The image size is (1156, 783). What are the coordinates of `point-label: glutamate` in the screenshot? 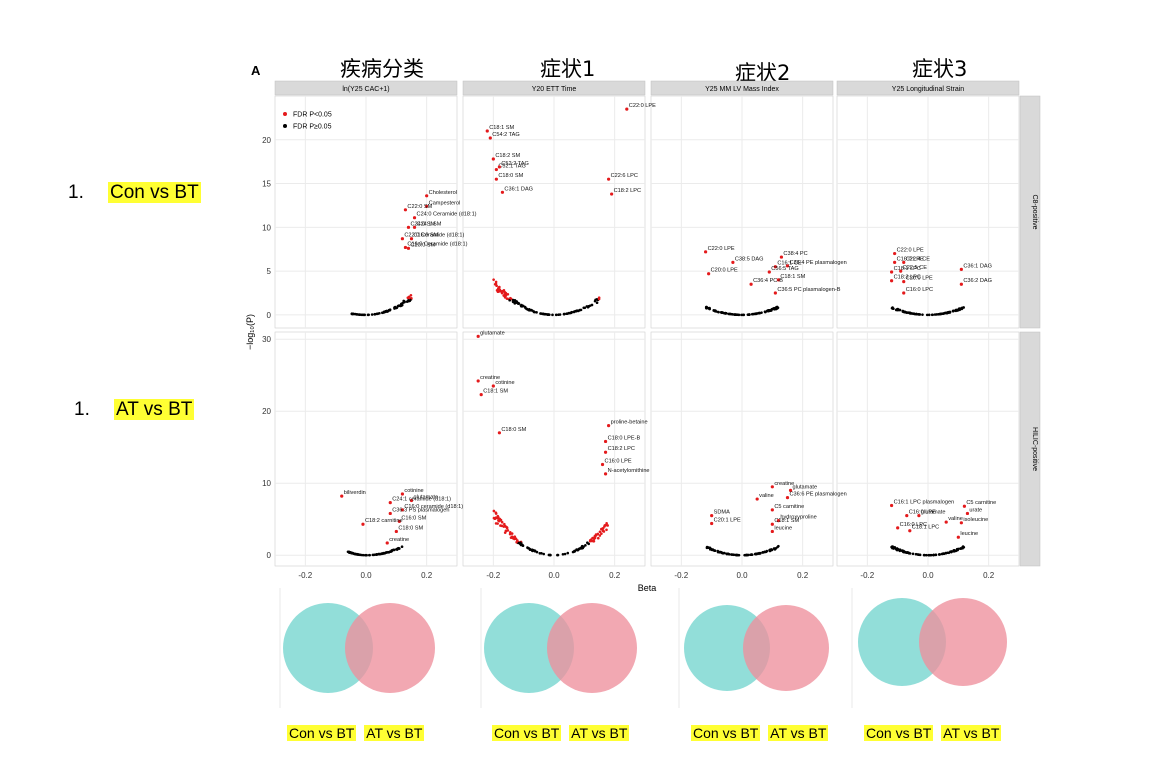 It's located at (426, 497).